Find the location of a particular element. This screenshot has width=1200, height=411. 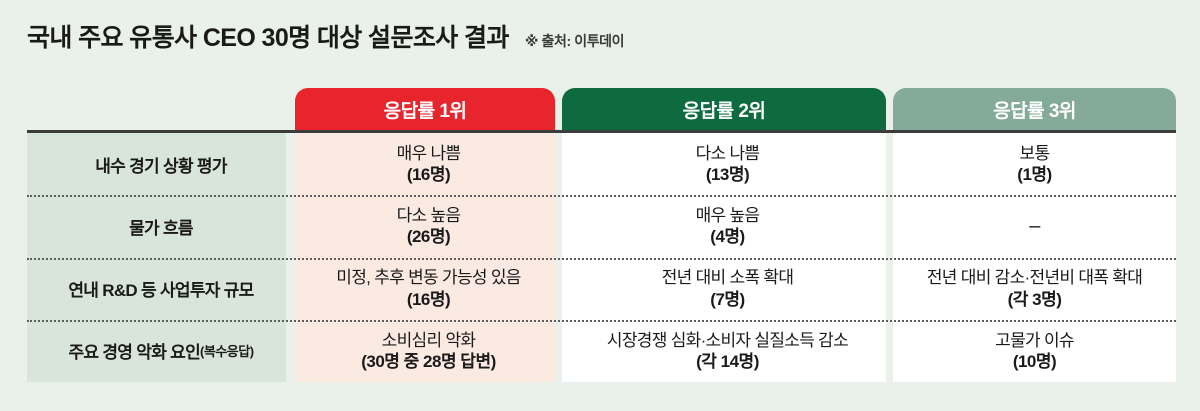

cell-count: (각 14명) is located at coordinates (727, 361).